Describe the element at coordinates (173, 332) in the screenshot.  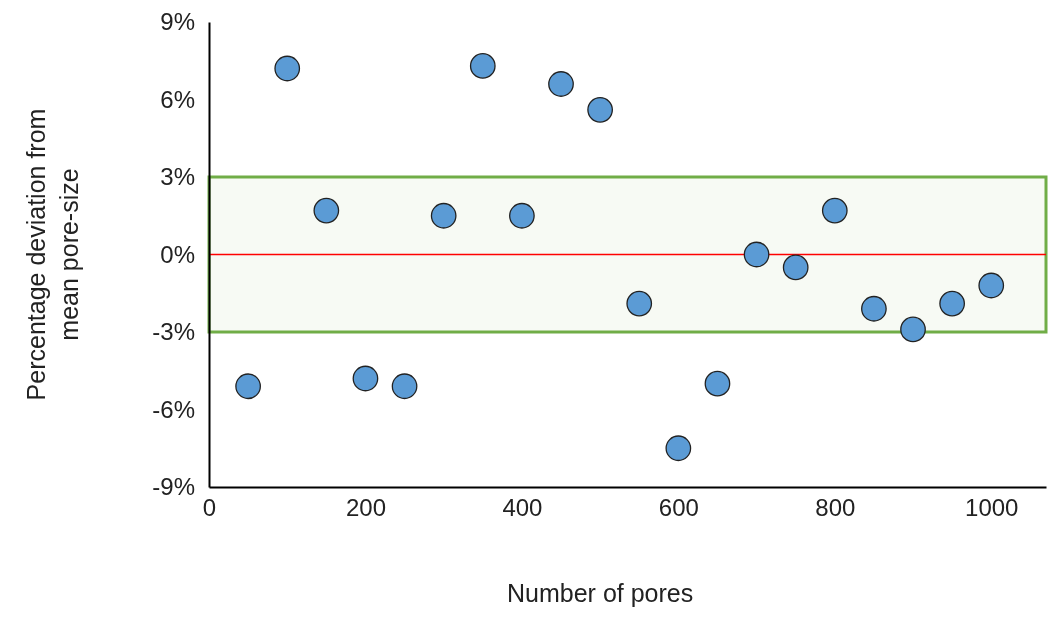
I see `y-tick-label: -3%` at that location.